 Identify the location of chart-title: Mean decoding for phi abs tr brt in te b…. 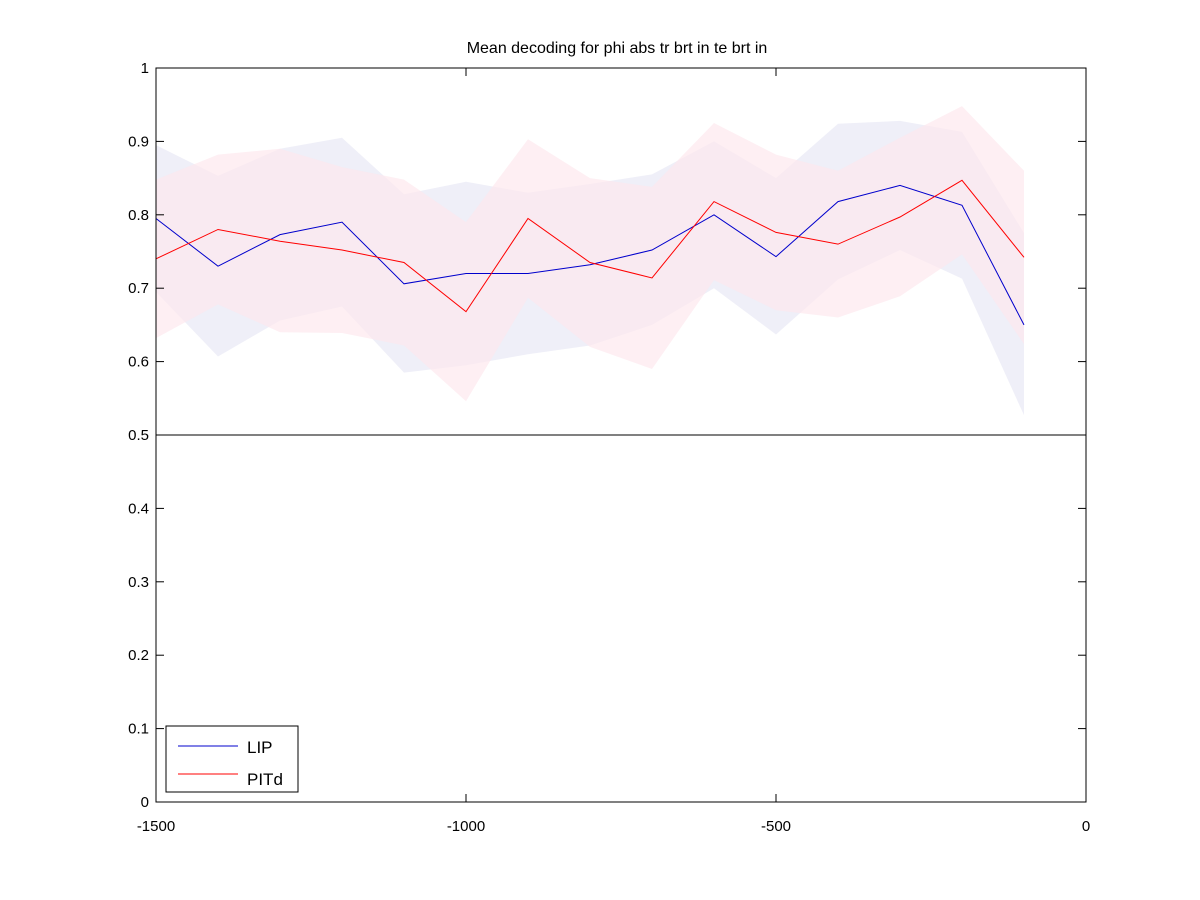
(617, 48).